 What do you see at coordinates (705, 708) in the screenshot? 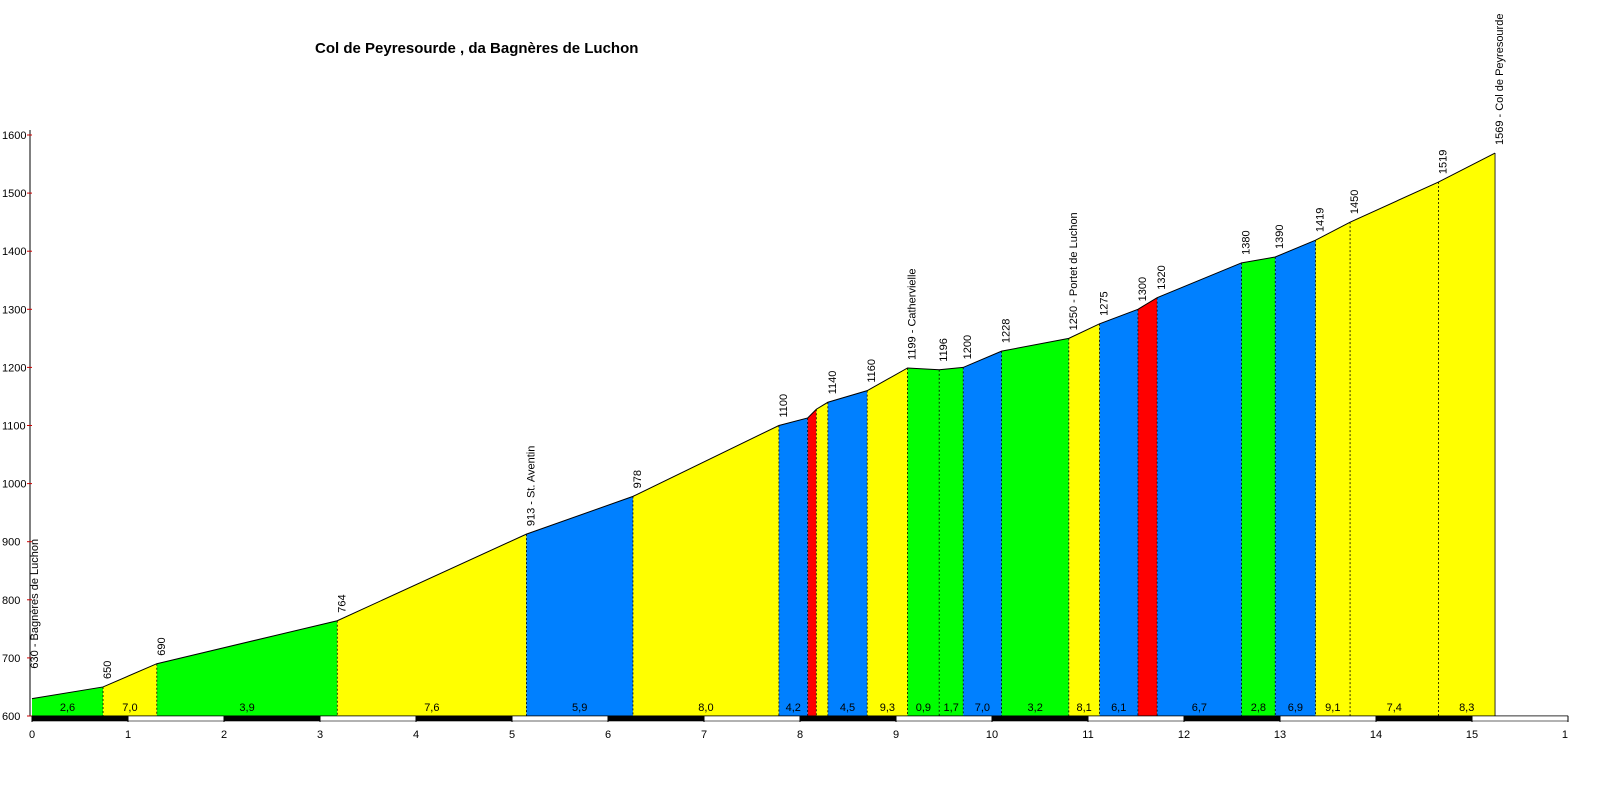
I see `segment-label: 8,0` at bounding box center [705, 708].